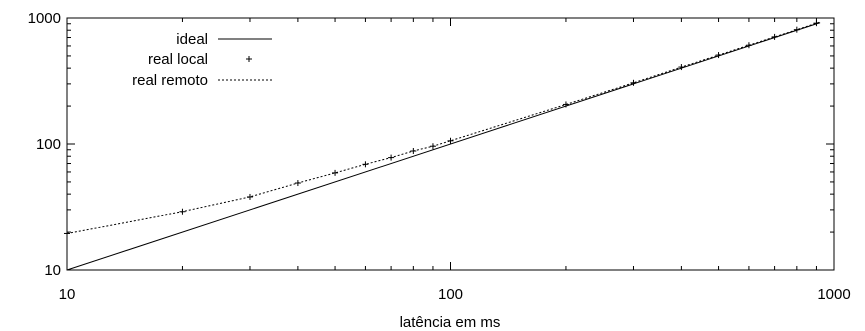 This screenshot has width=865, height=331. What do you see at coordinates (833, 294) in the screenshot?
I see `x-tick-label: 1000` at bounding box center [833, 294].